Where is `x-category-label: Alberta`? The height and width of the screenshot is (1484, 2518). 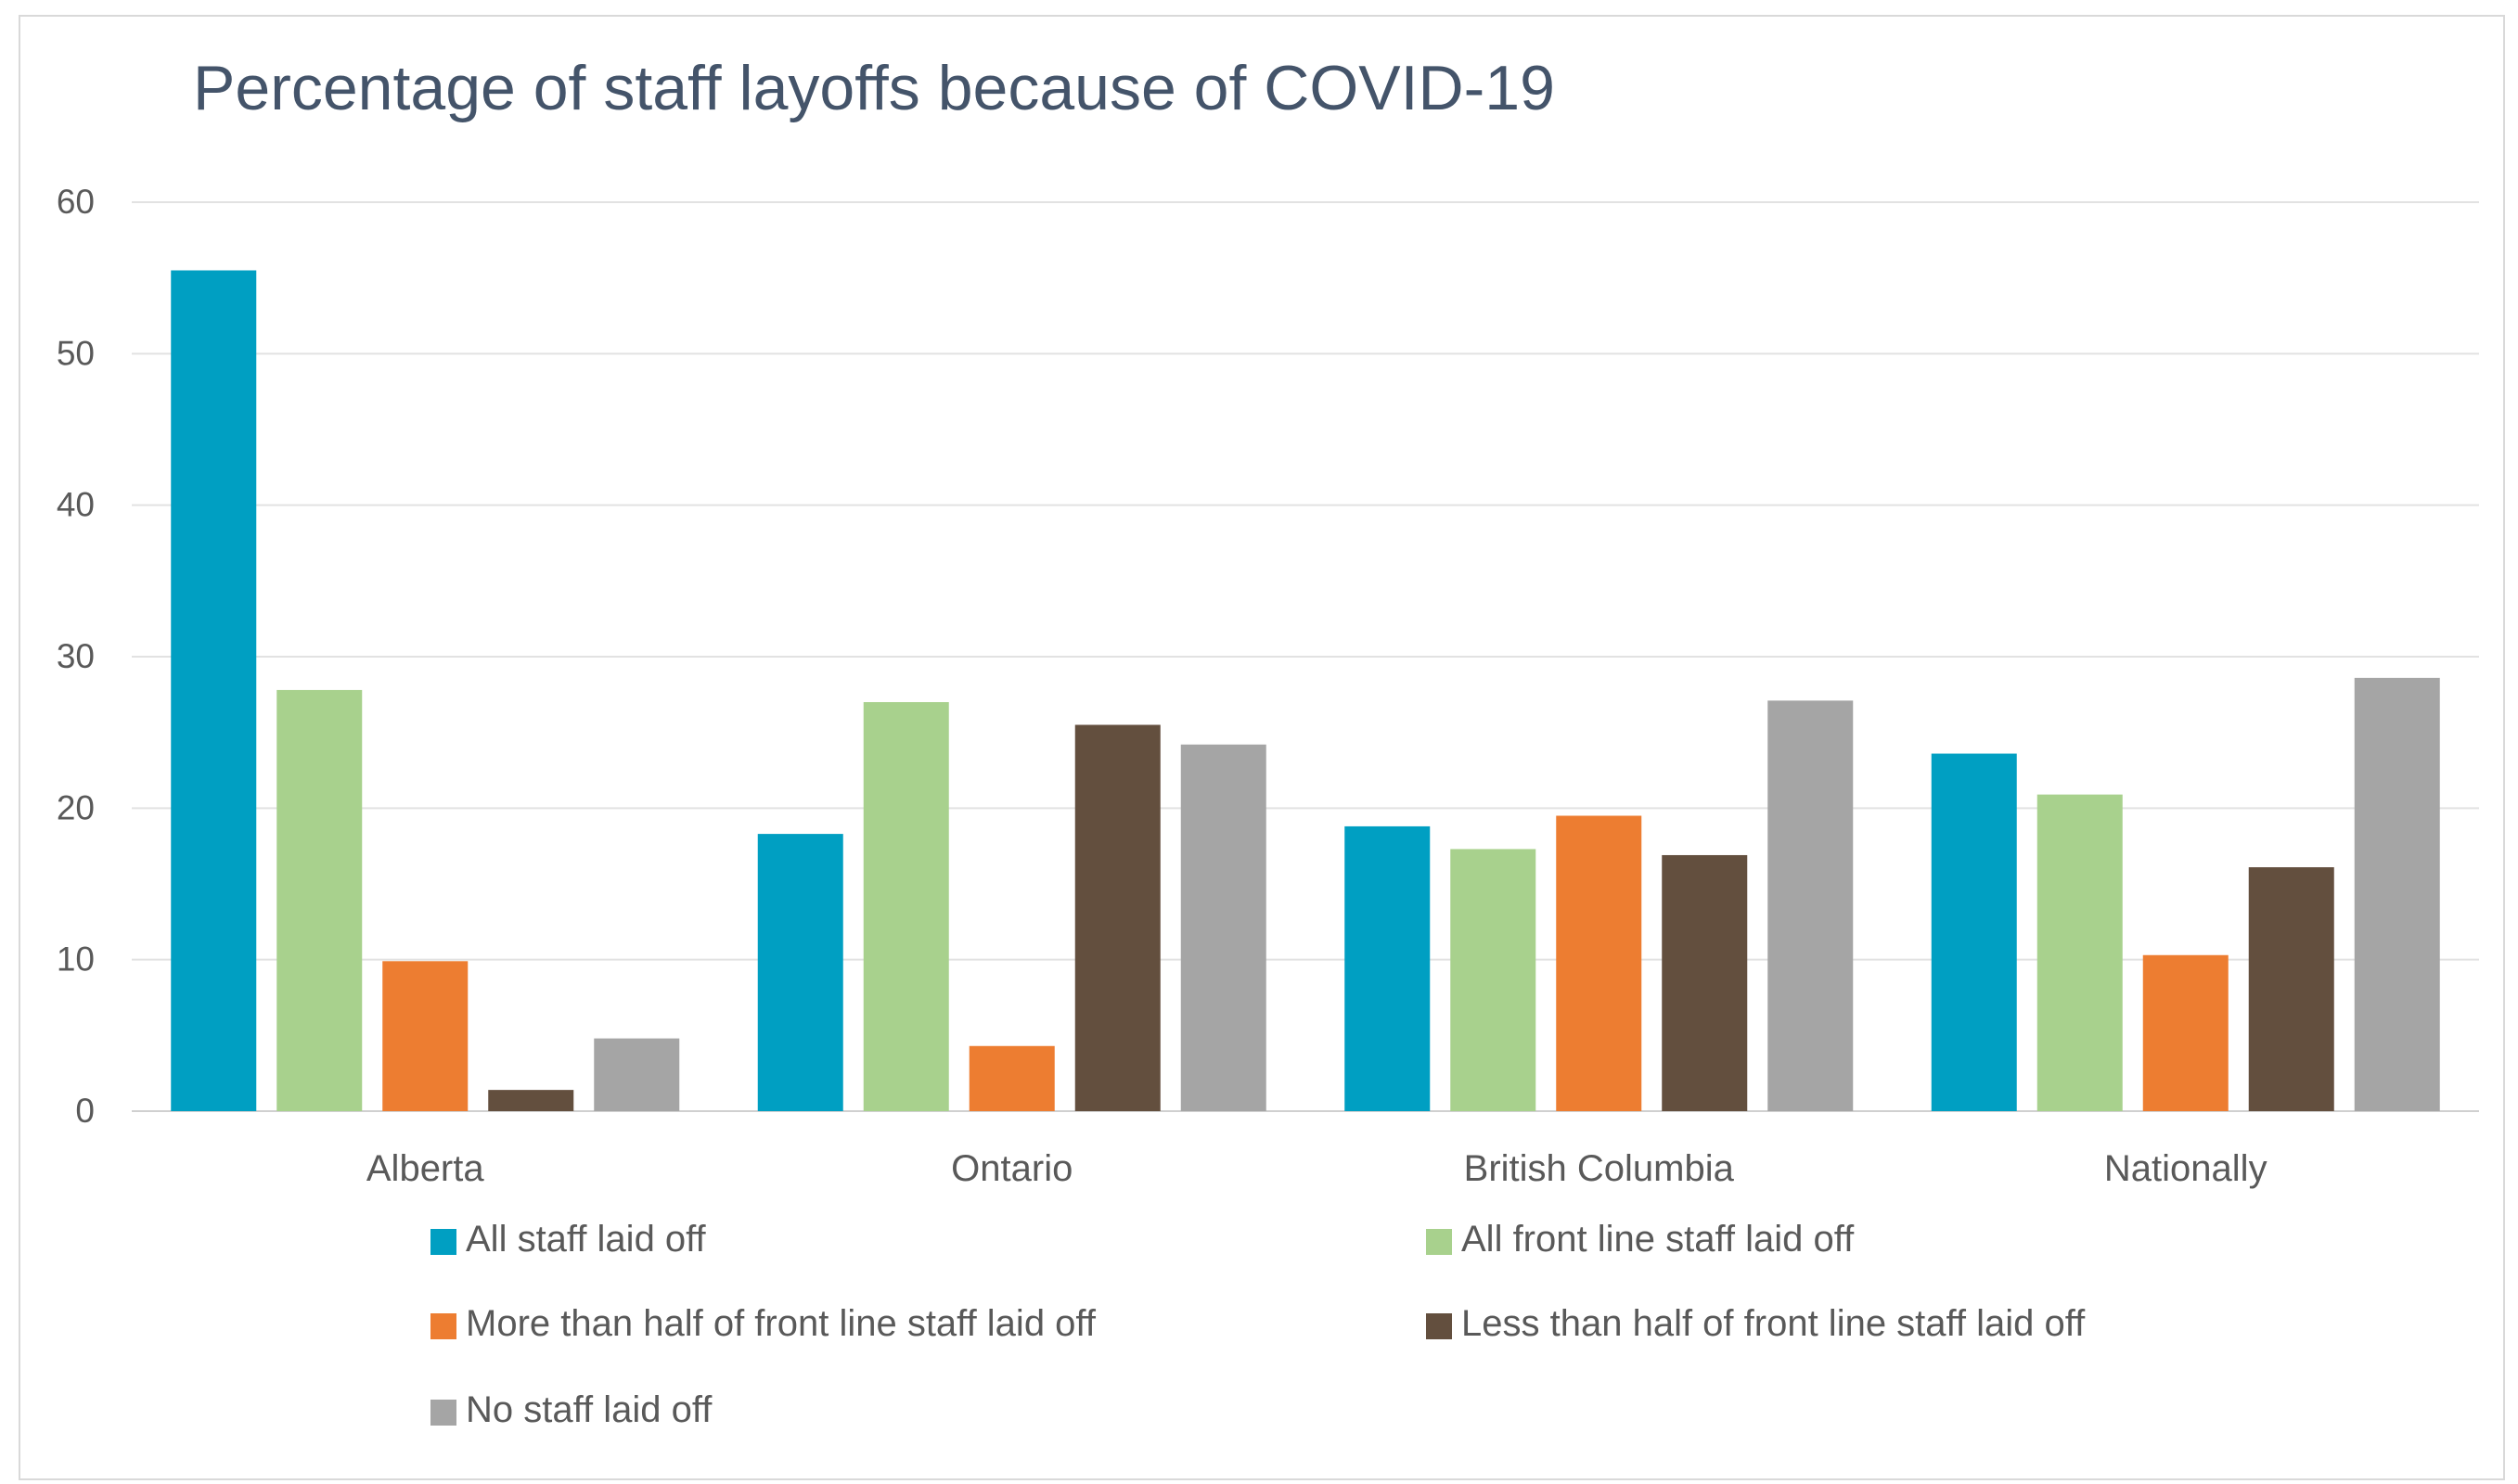
x-category-label: Alberta is located at coordinates (425, 1168).